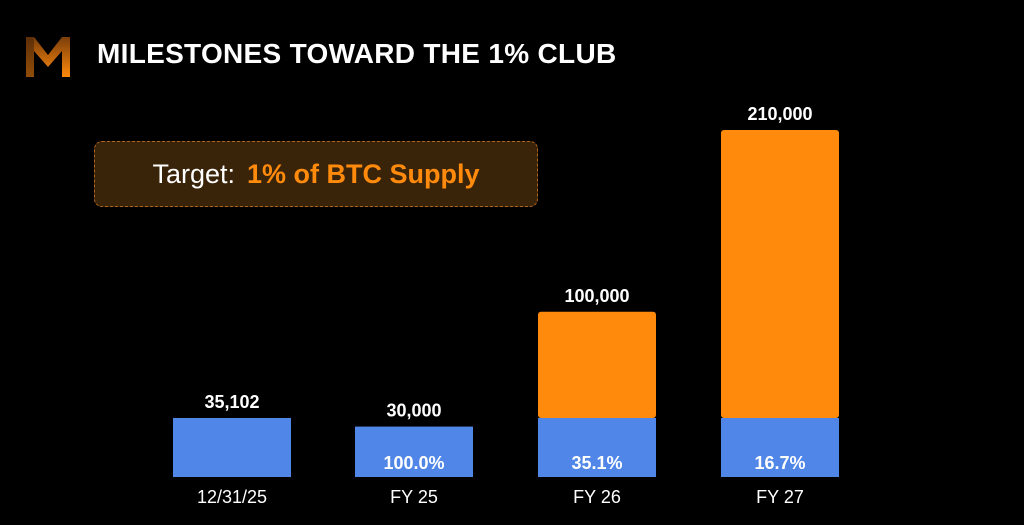 The height and width of the screenshot is (525, 1024). Describe the element at coordinates (596, 296) in the screenshot. I see `bar-value-label: 100,000` at that location.